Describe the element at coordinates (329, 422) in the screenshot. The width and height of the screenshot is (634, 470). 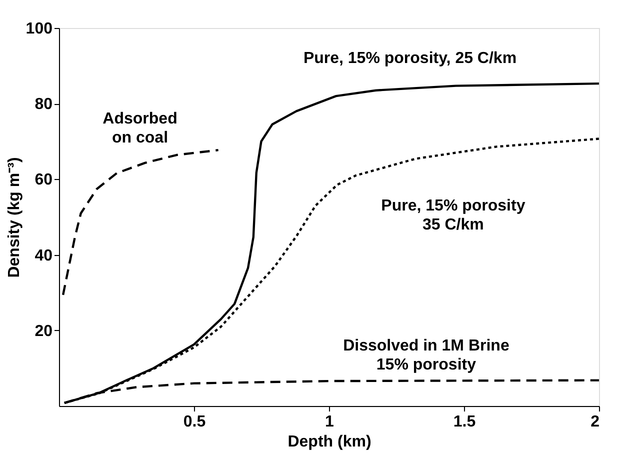
I see `x-tick-label: 1` at that location.